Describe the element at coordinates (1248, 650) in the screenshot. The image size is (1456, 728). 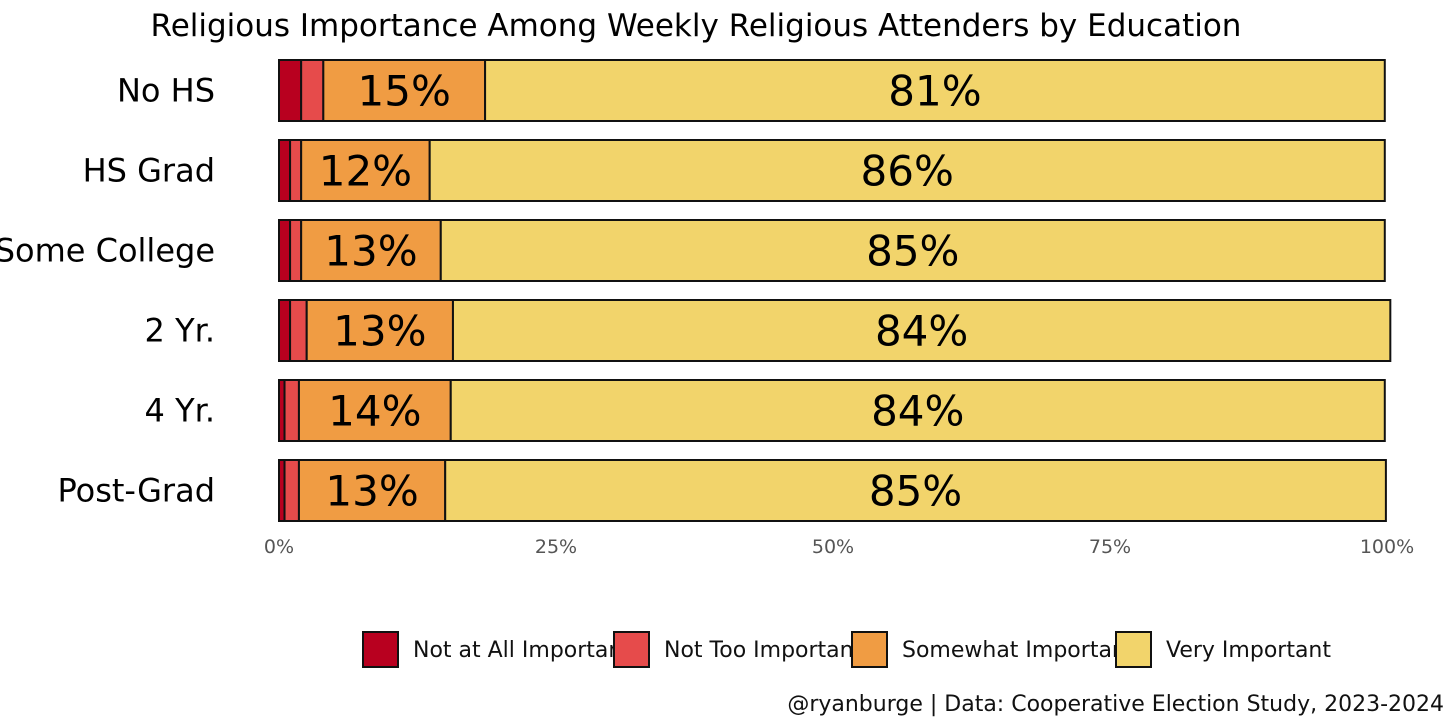
I see `legend-label-very-important: Very Important` at that location.